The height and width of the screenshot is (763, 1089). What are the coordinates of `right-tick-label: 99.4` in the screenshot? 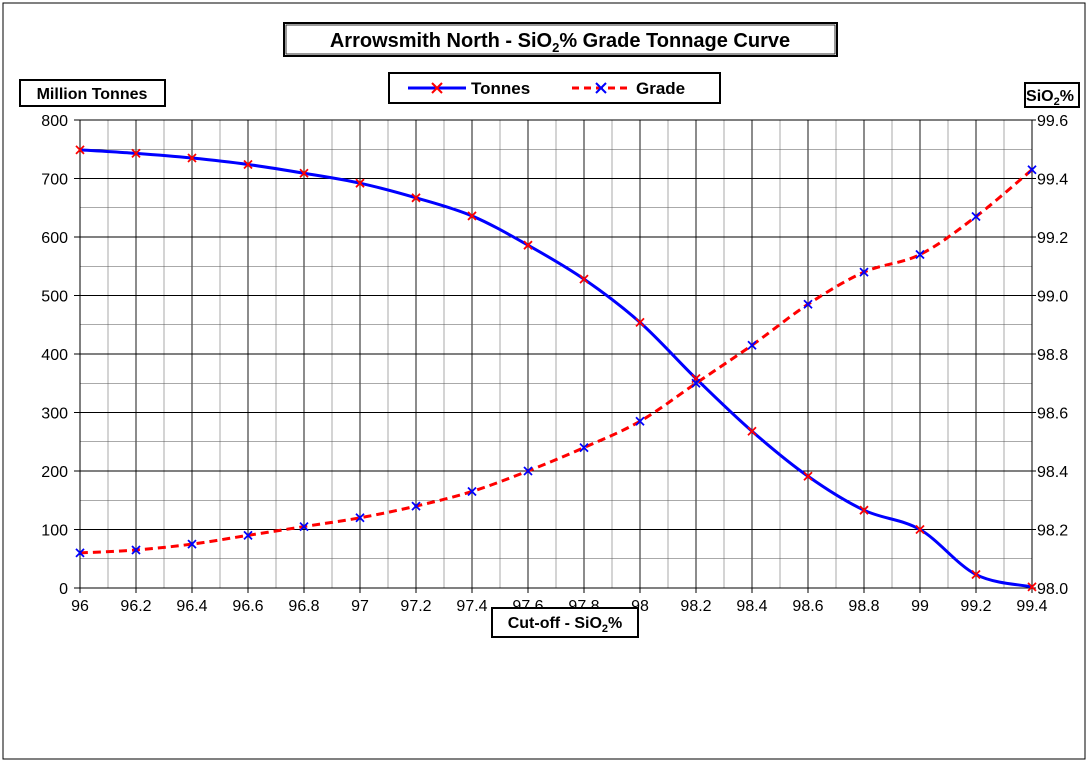 It's located at (1052, 180).